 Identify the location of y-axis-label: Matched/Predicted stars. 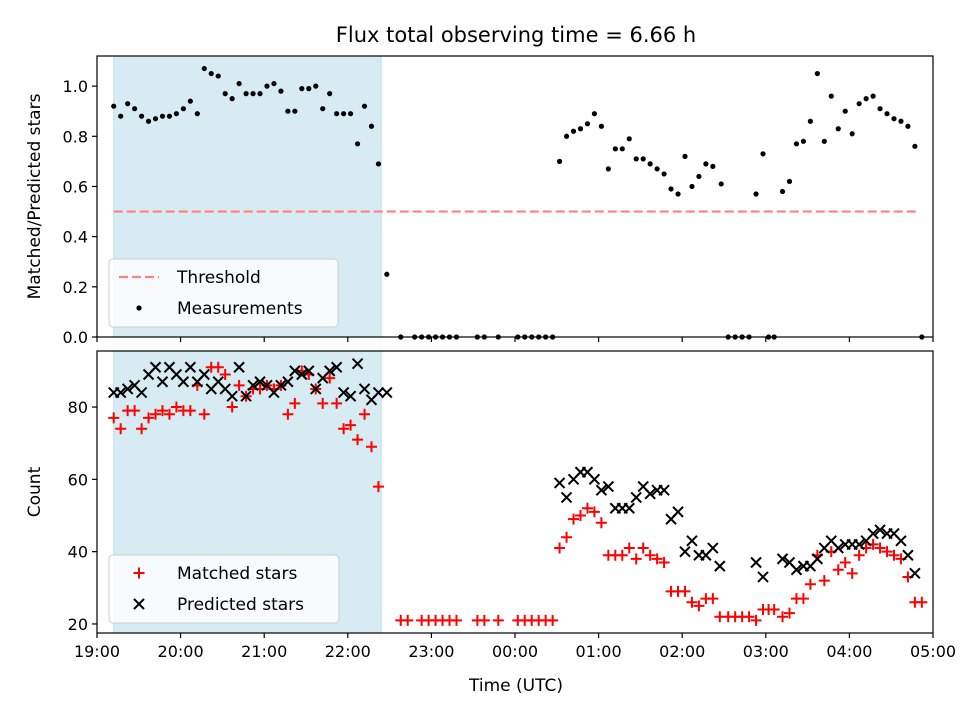
(35, 196).